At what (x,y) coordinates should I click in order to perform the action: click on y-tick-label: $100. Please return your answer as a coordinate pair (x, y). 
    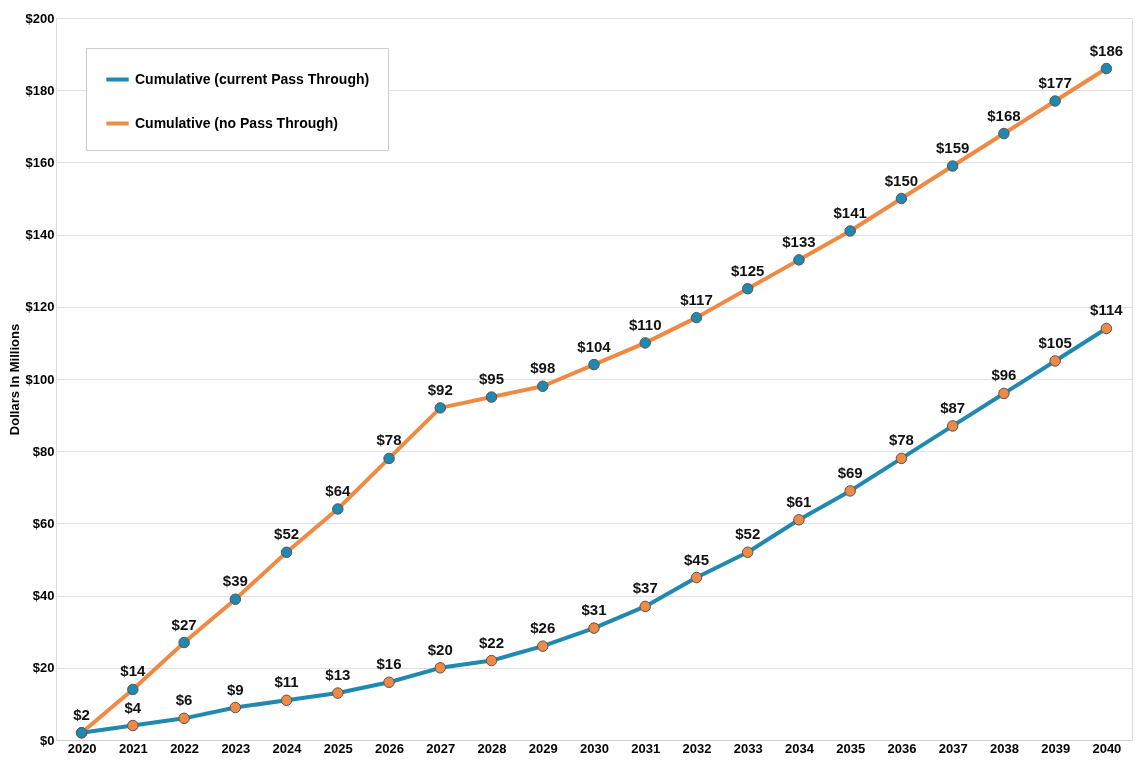
    Looking at the image, I should click on (40, 379).